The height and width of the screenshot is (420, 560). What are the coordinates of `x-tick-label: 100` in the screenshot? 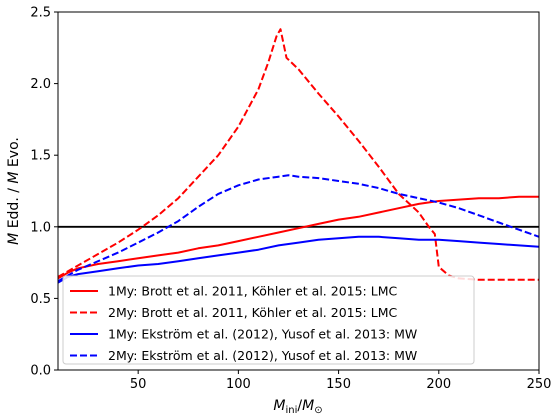 It's located at (238, 384).